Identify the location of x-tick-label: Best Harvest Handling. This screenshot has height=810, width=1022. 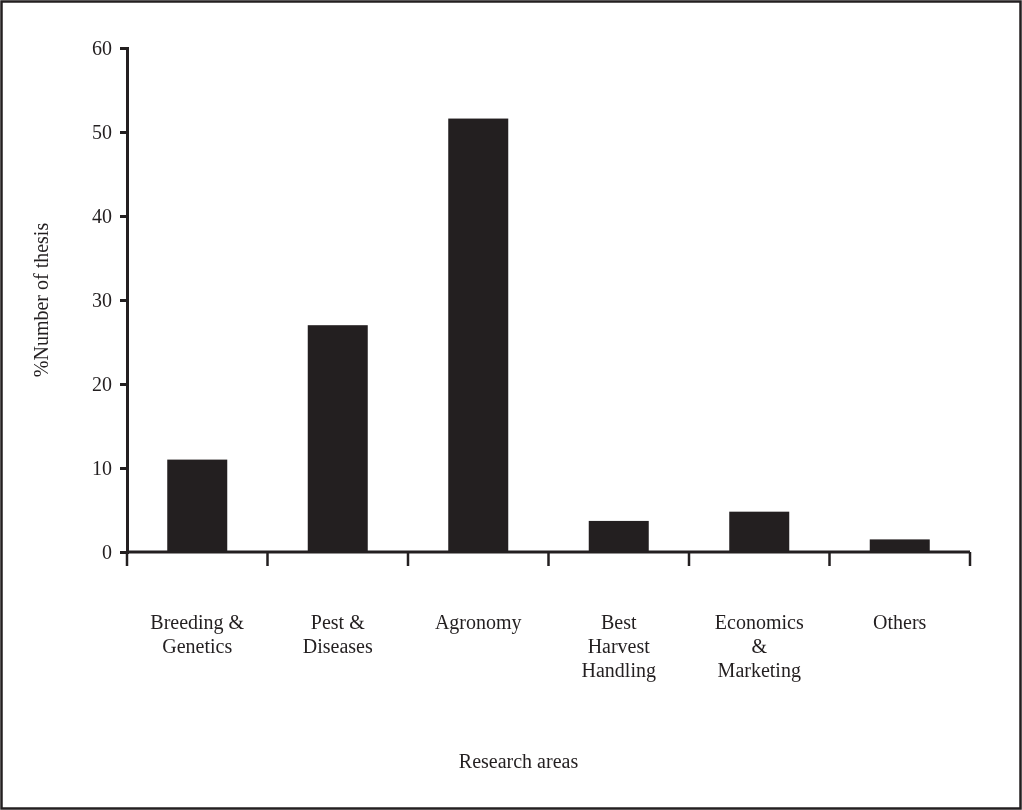
(618, 646).